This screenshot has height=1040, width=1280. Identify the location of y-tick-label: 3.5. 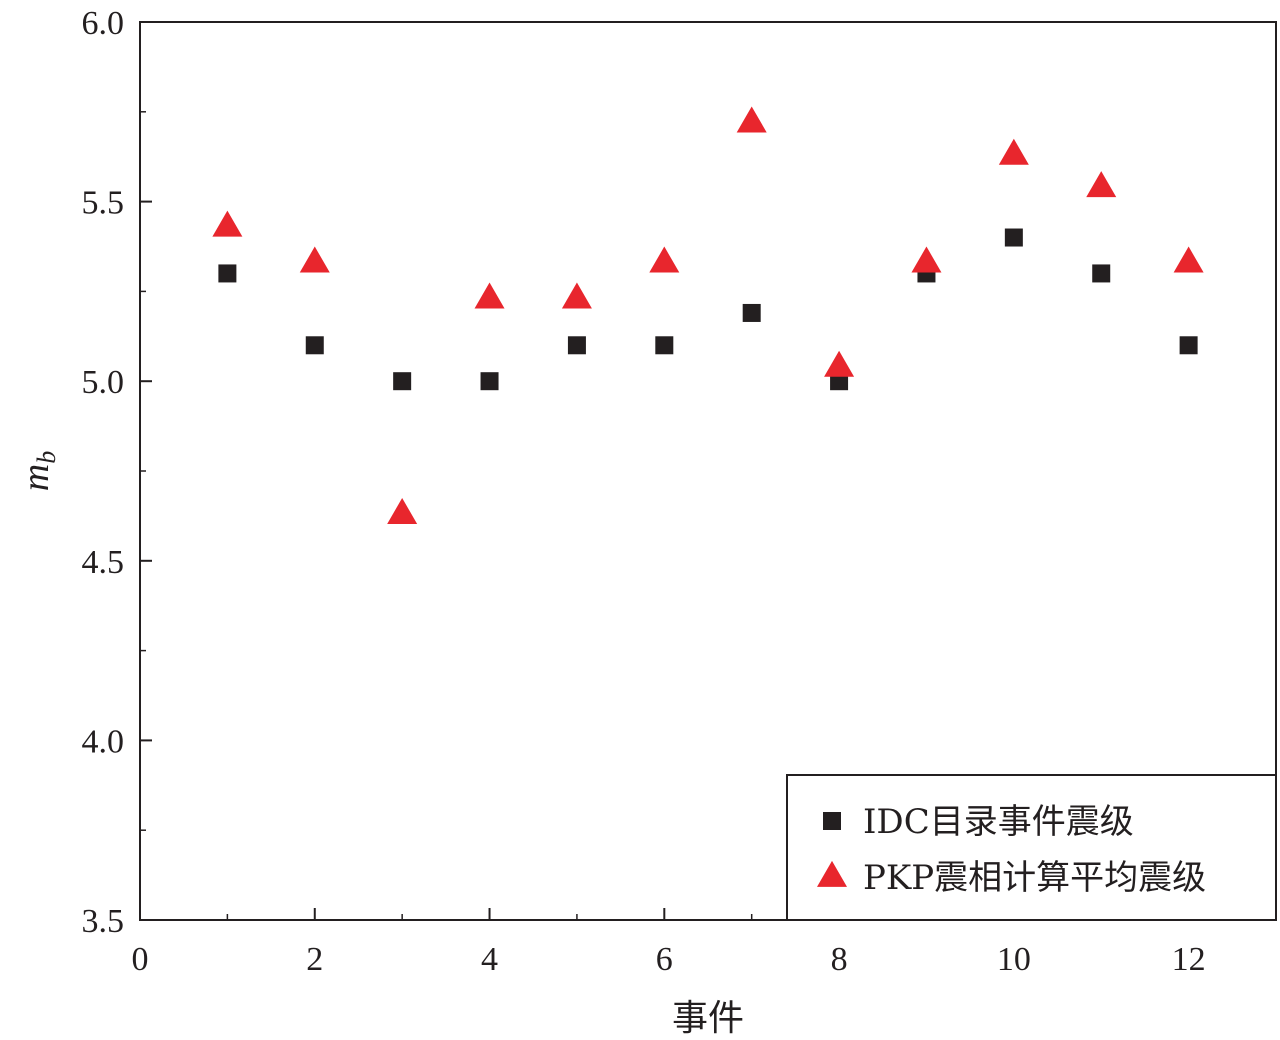
(103, 921).